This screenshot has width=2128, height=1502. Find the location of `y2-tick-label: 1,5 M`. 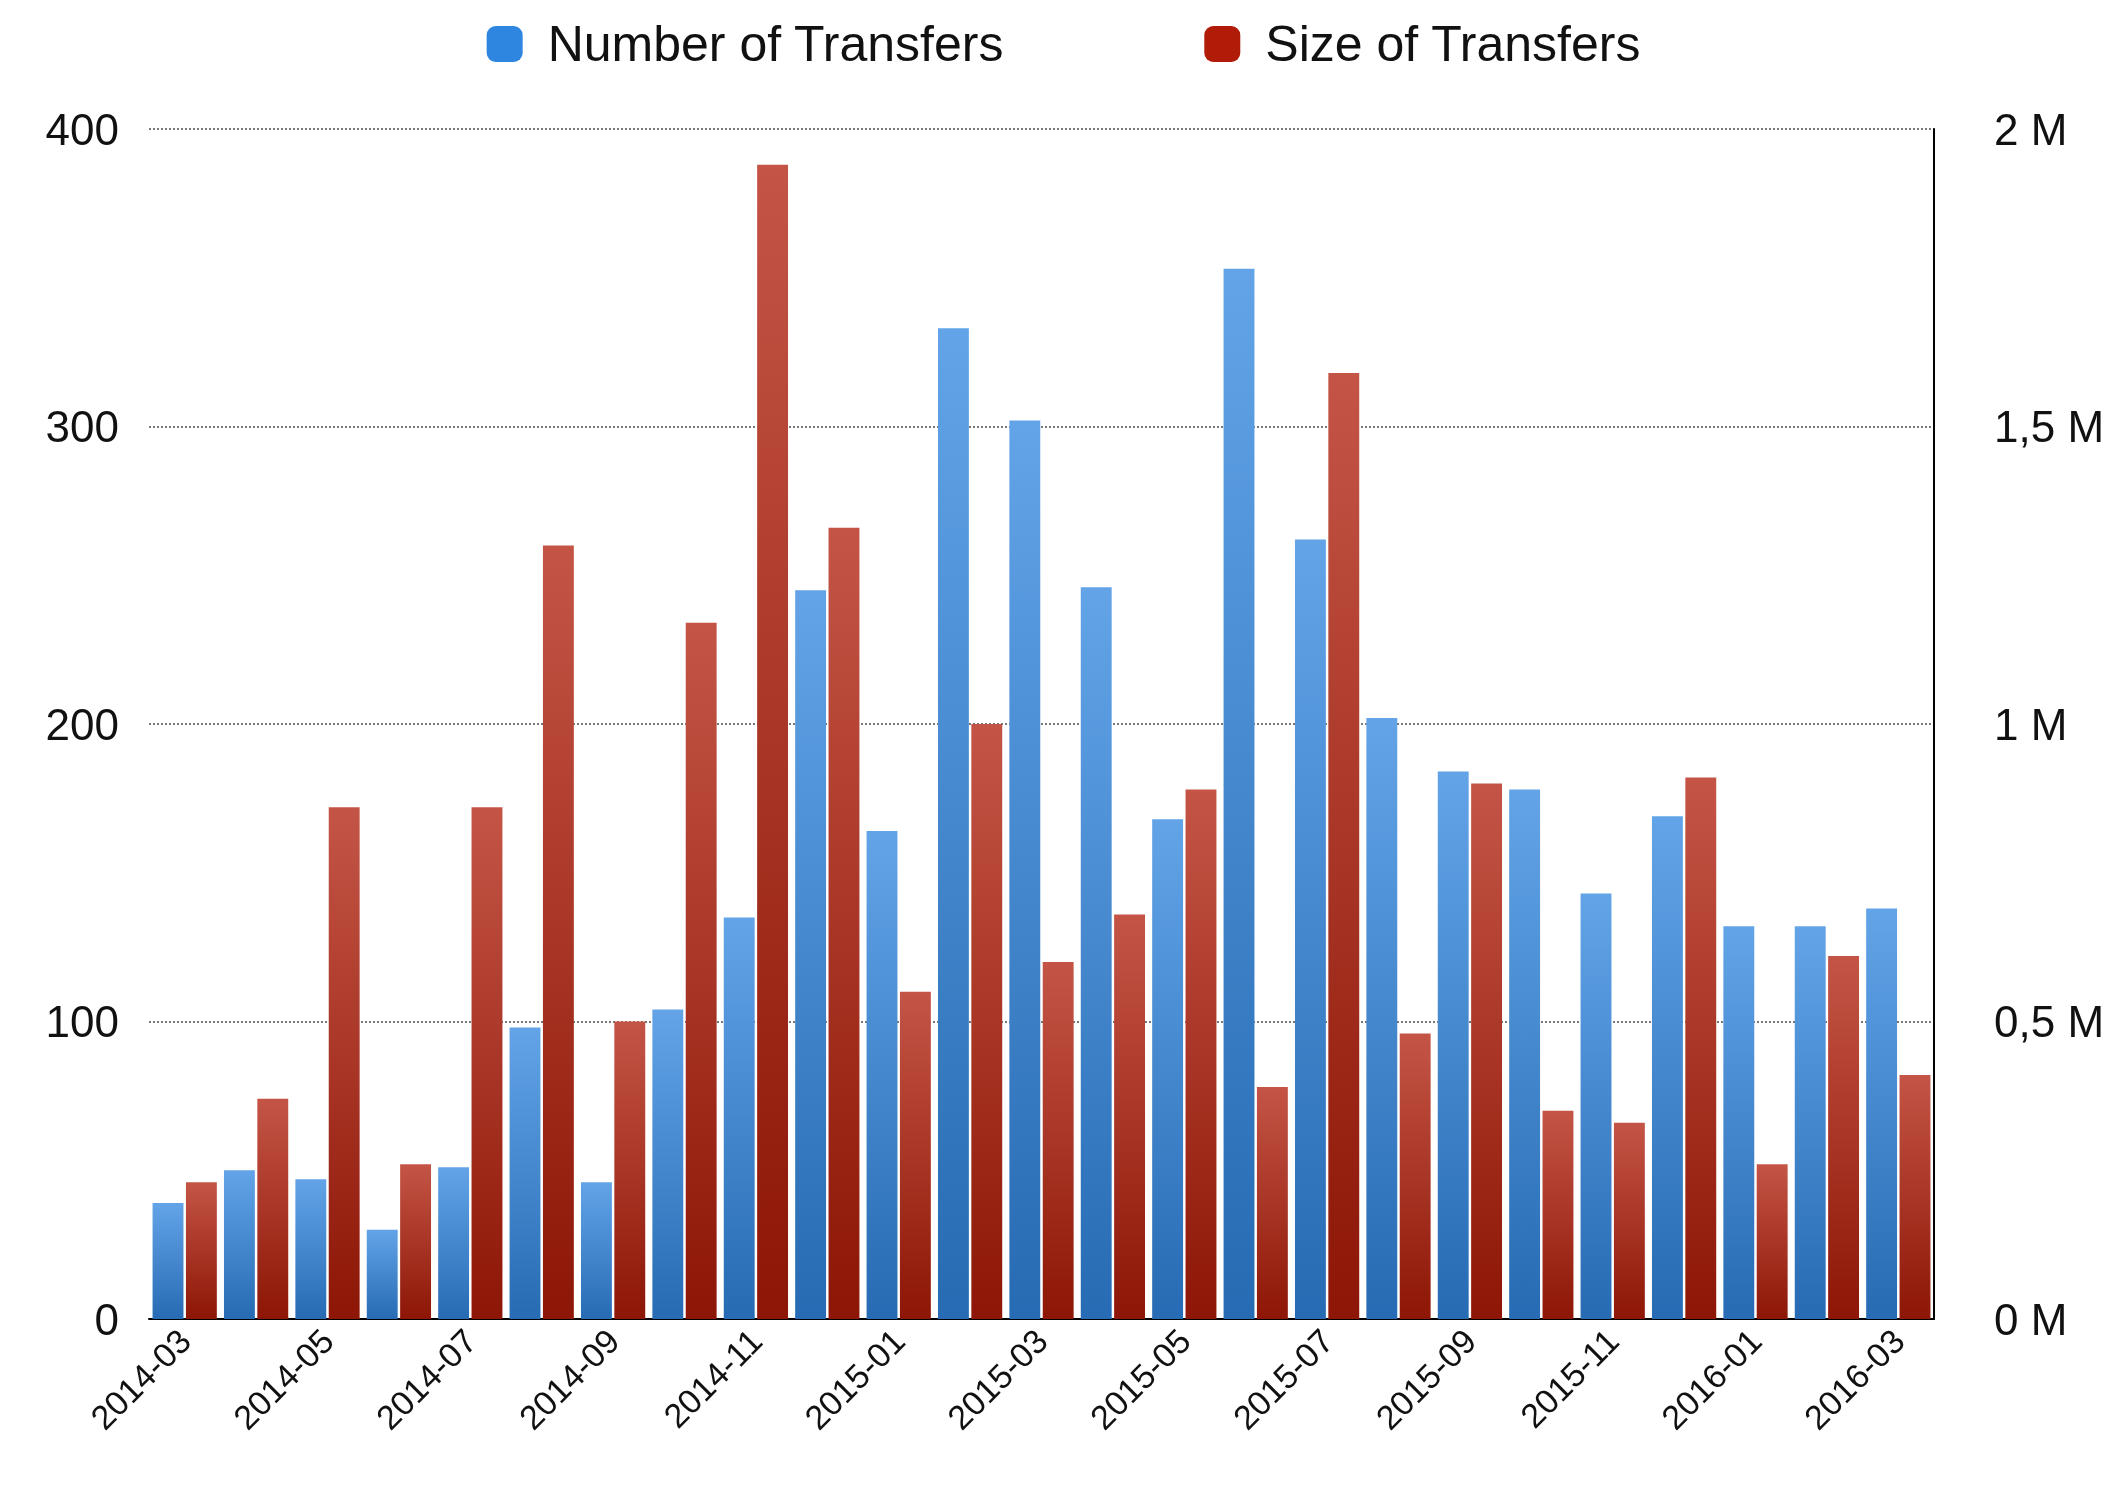

y2-tick-label: 1,5 M is located at coordinates (2049, 426).